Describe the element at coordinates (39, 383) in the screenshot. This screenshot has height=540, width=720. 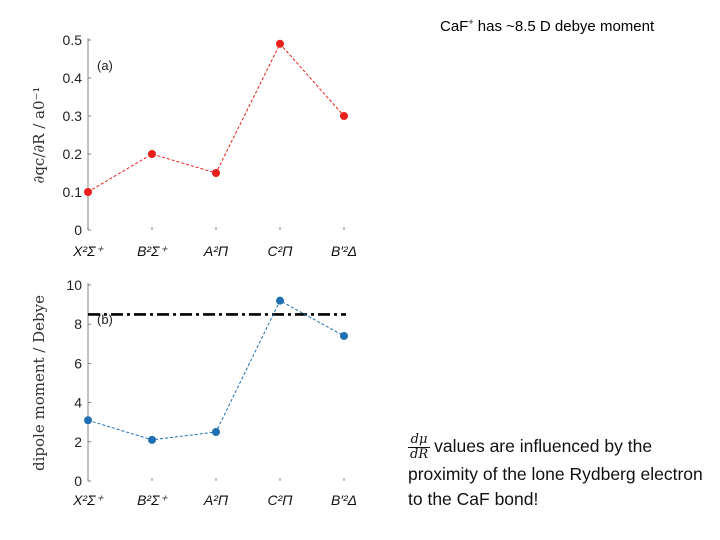
I see `panel-b-y-axis-title: dipole moment / Debye` at that location.